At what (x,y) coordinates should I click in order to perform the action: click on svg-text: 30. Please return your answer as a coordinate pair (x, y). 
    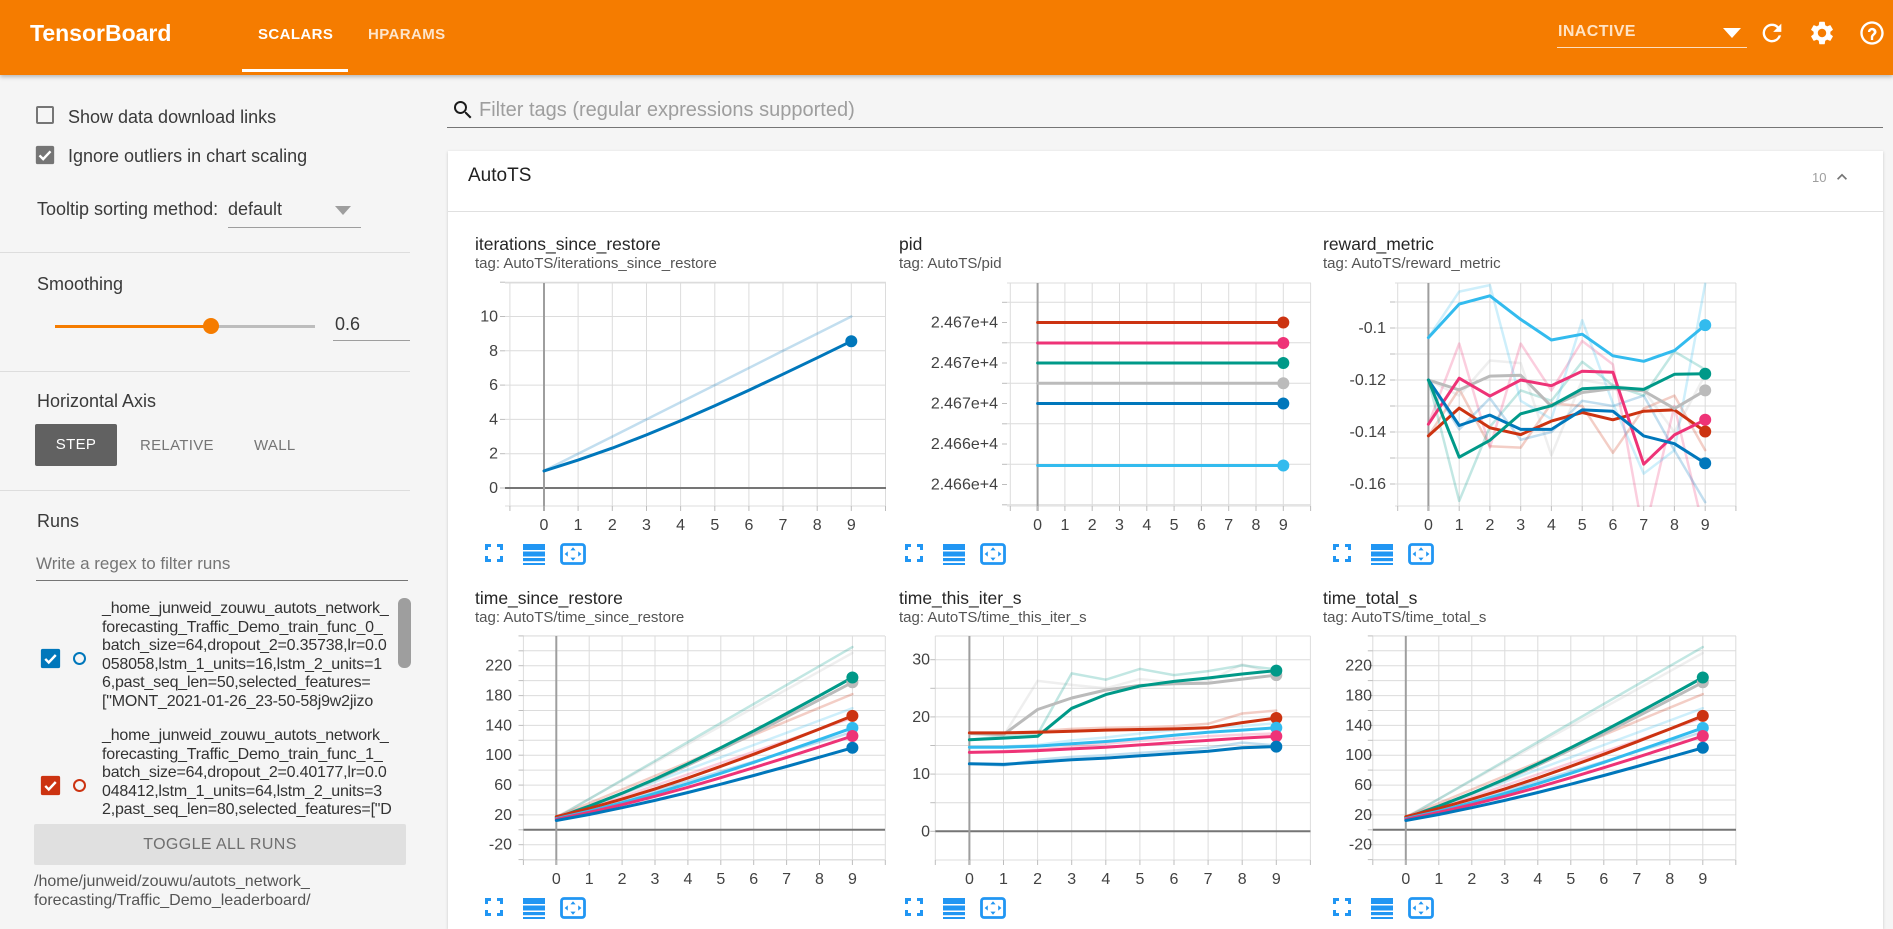
    Looking at the image, I should click on (921, 660).